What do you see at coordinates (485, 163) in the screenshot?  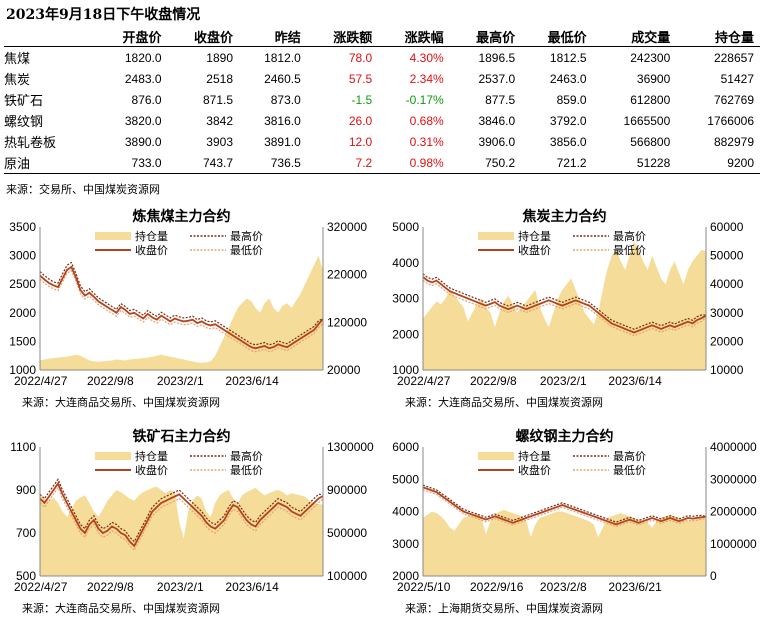 I see `cell-high: 750.2` at bounding box center [485, 163].